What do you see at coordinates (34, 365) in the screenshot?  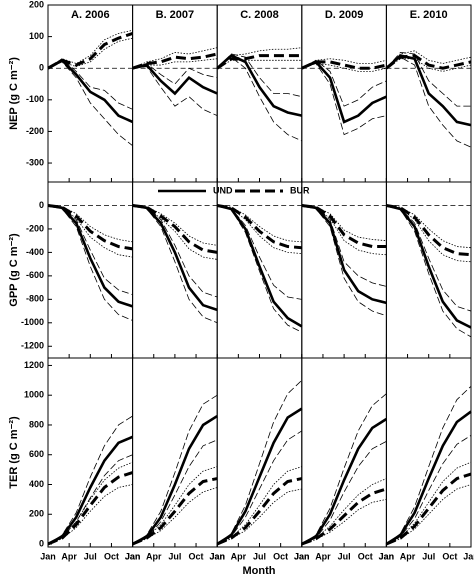 I see `y-tick-label: 1200` at bounding box center [34, 365].